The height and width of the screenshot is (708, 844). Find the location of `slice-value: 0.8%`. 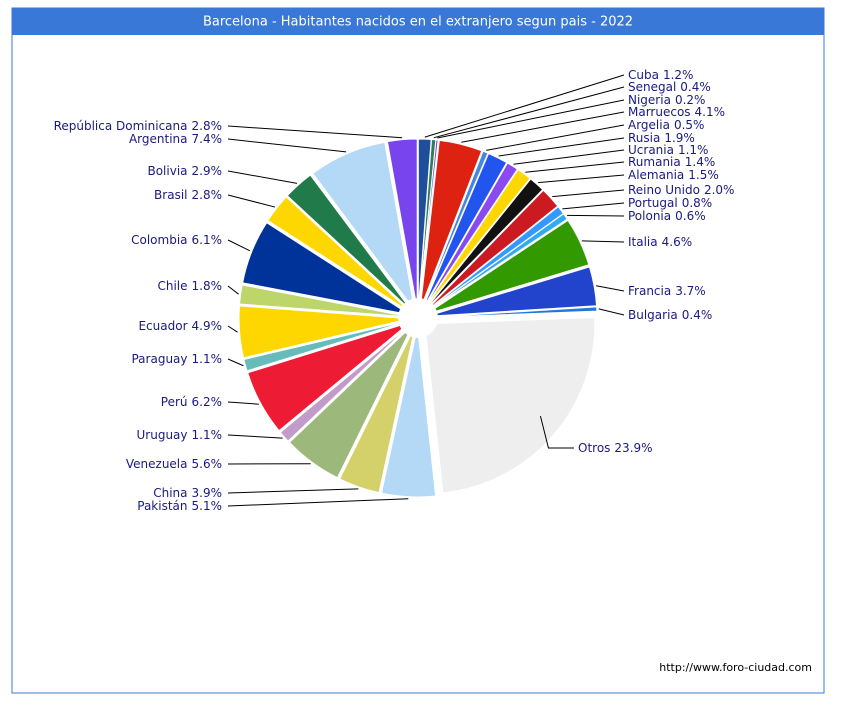

slice-value: 0.8% is located at coordinates (697, 203).